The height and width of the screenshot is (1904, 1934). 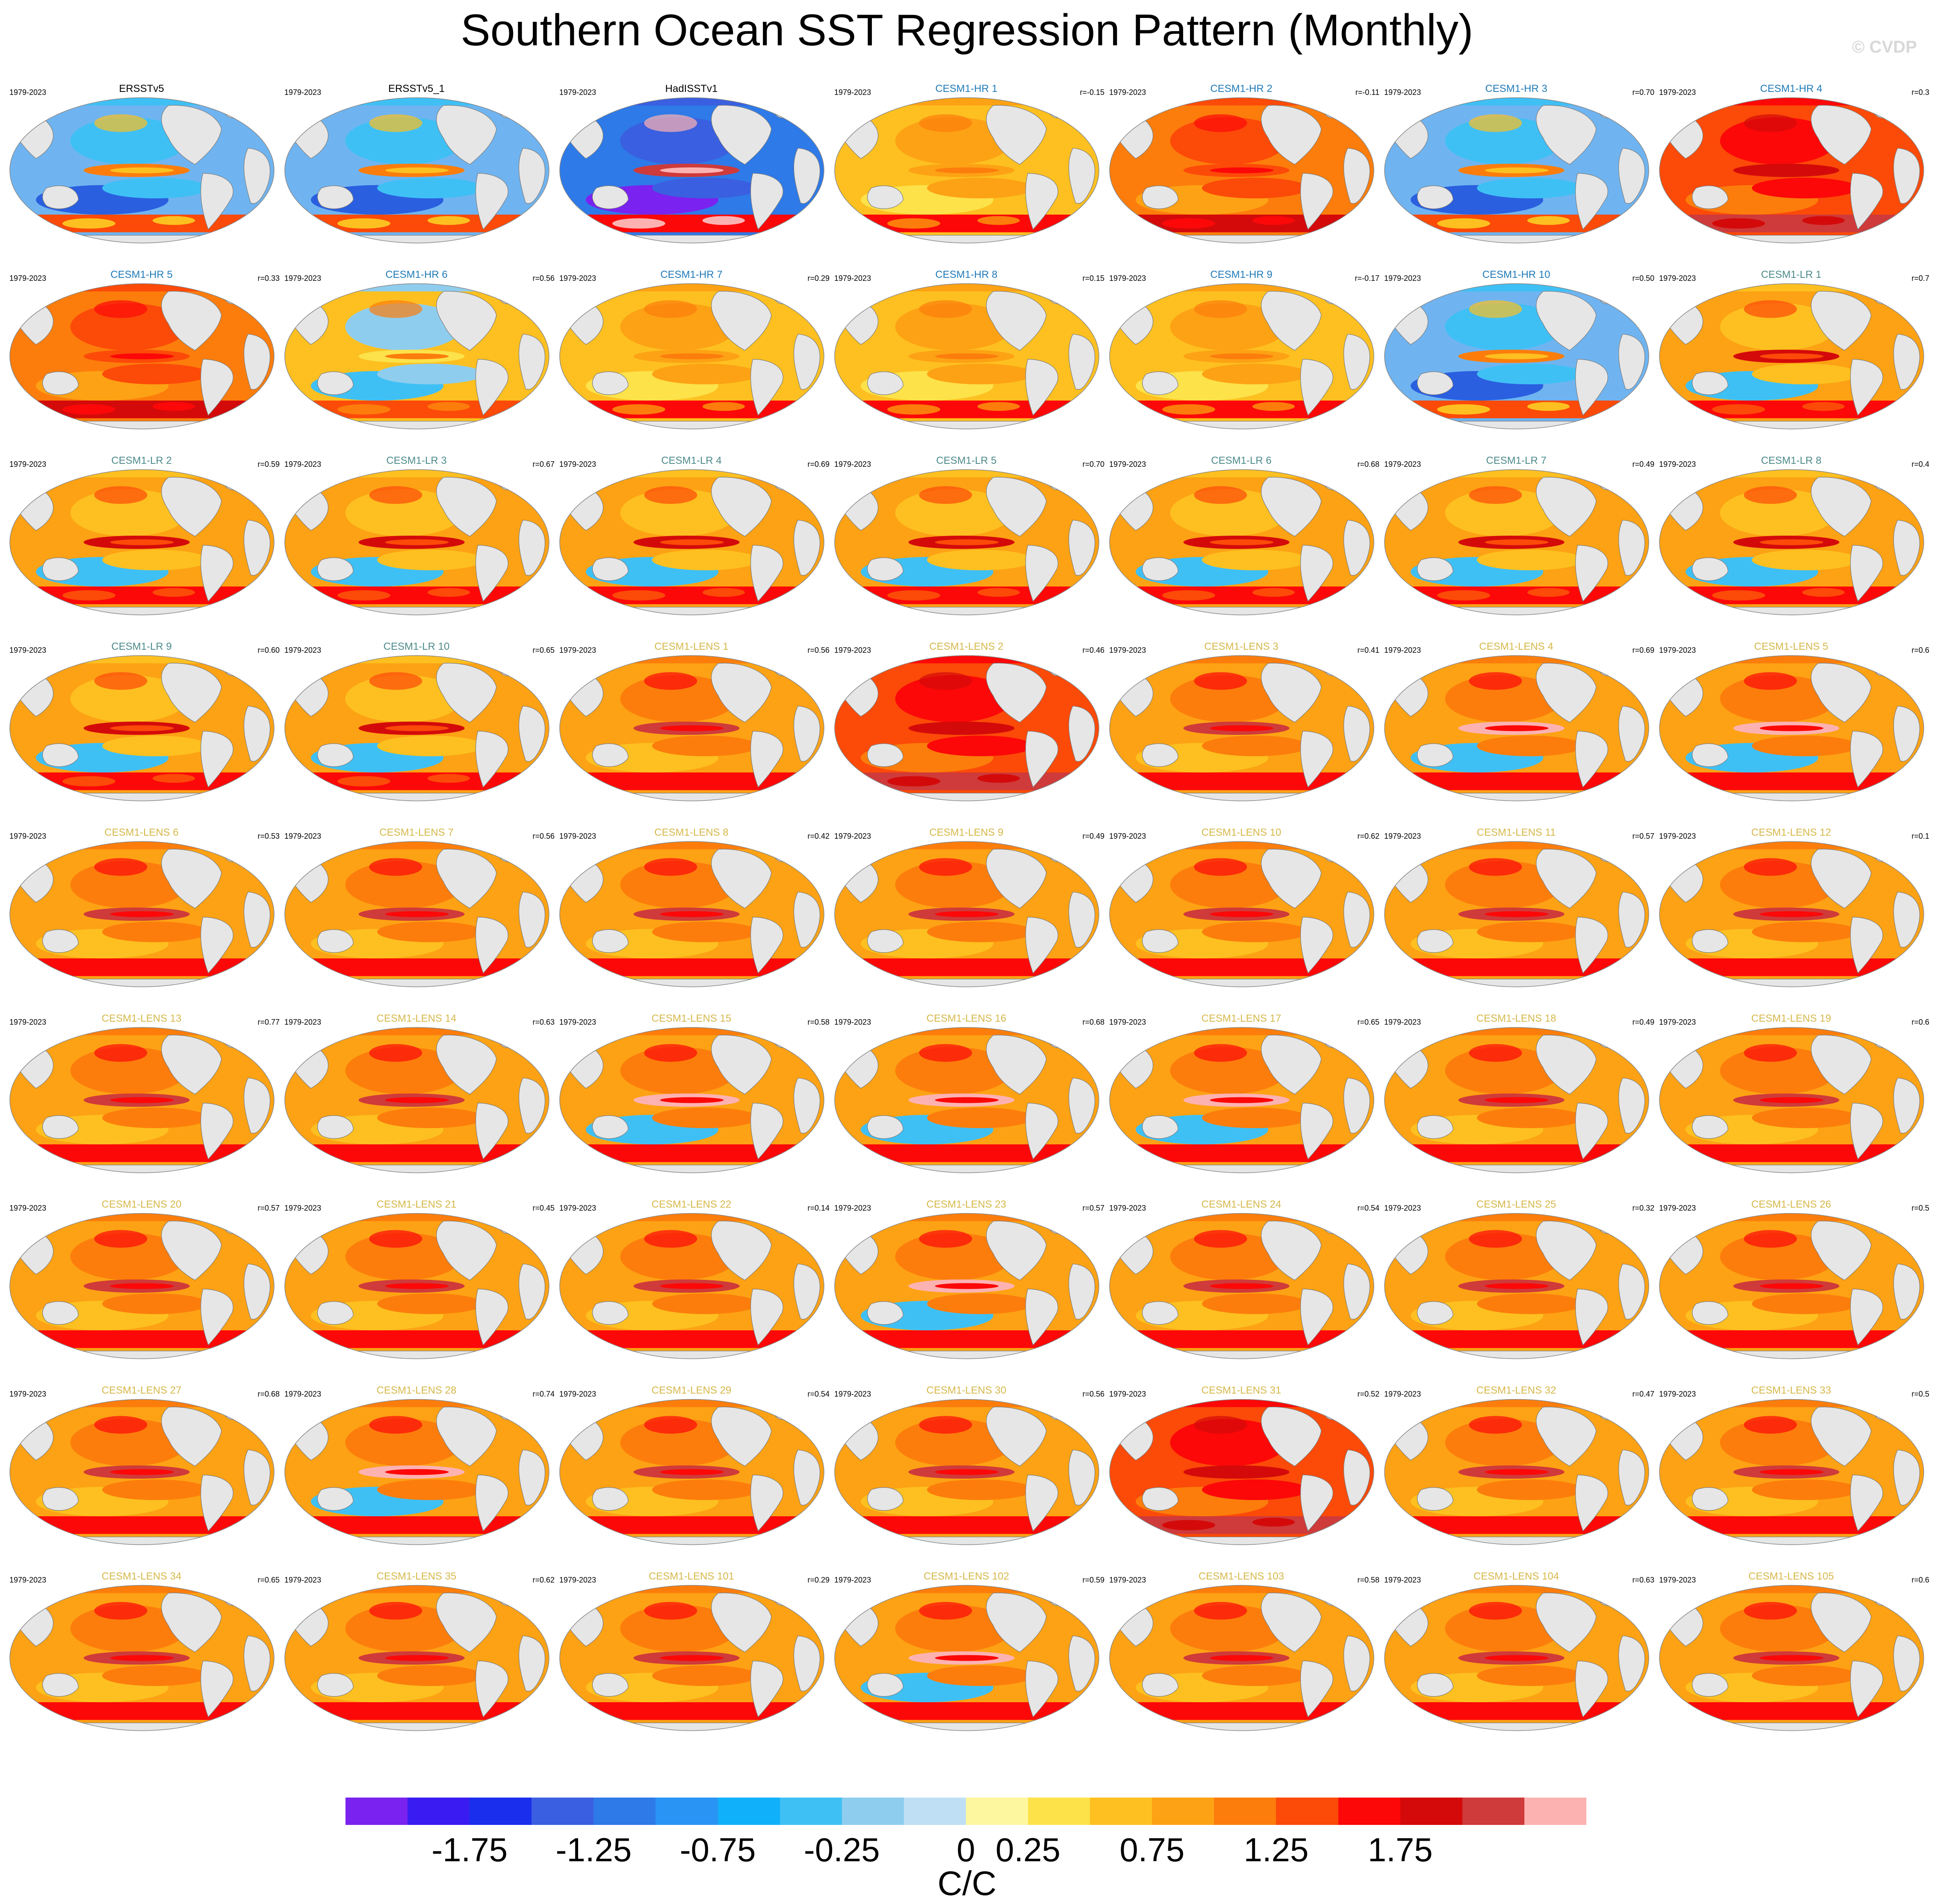 I want to click on panel-pattern-correlation: r=0.63, so click(x=543, y=1022).